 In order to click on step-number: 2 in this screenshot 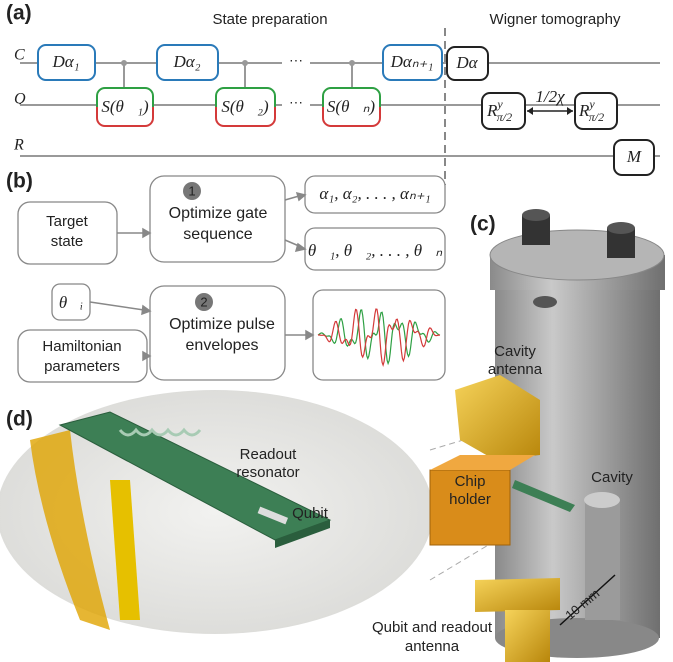, I will do `click(203, 301)`.